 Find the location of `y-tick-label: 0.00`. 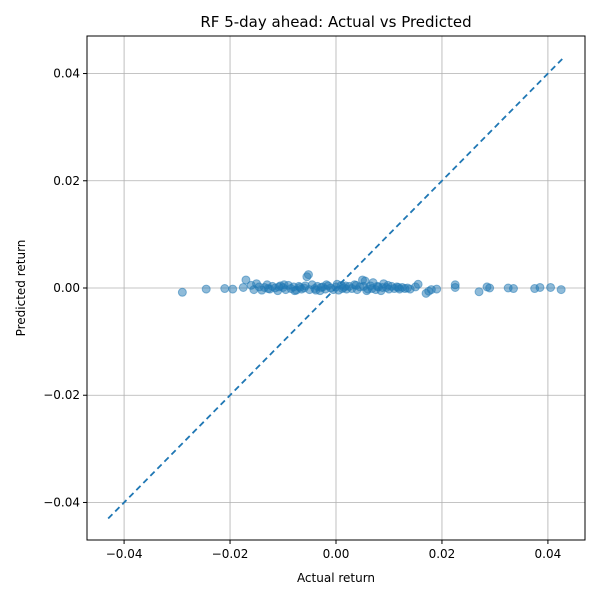

y-tick-label: 0.00 is located at coordinates (66, 288).